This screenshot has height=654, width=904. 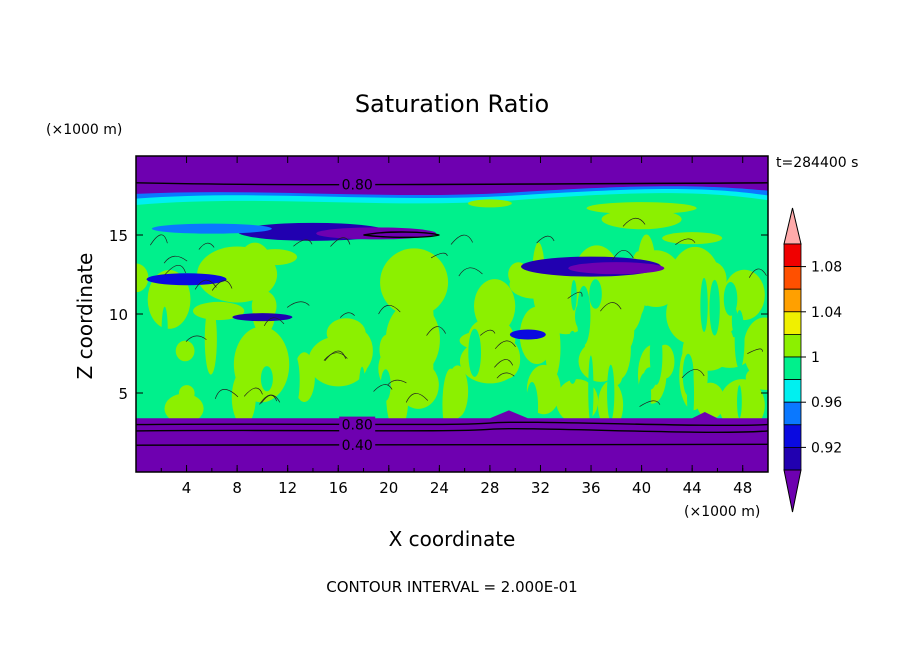 I want to click on y-axis-label: Z coordinate, so click(x=85, y=316).